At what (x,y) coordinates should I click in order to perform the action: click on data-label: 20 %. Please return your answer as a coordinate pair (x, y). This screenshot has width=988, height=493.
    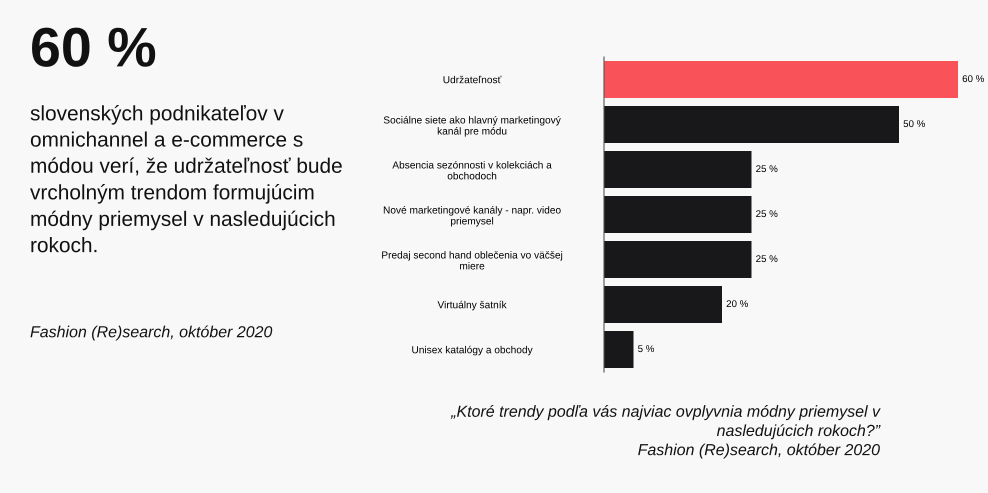
    Looking at the image, I should click on (737, 304).